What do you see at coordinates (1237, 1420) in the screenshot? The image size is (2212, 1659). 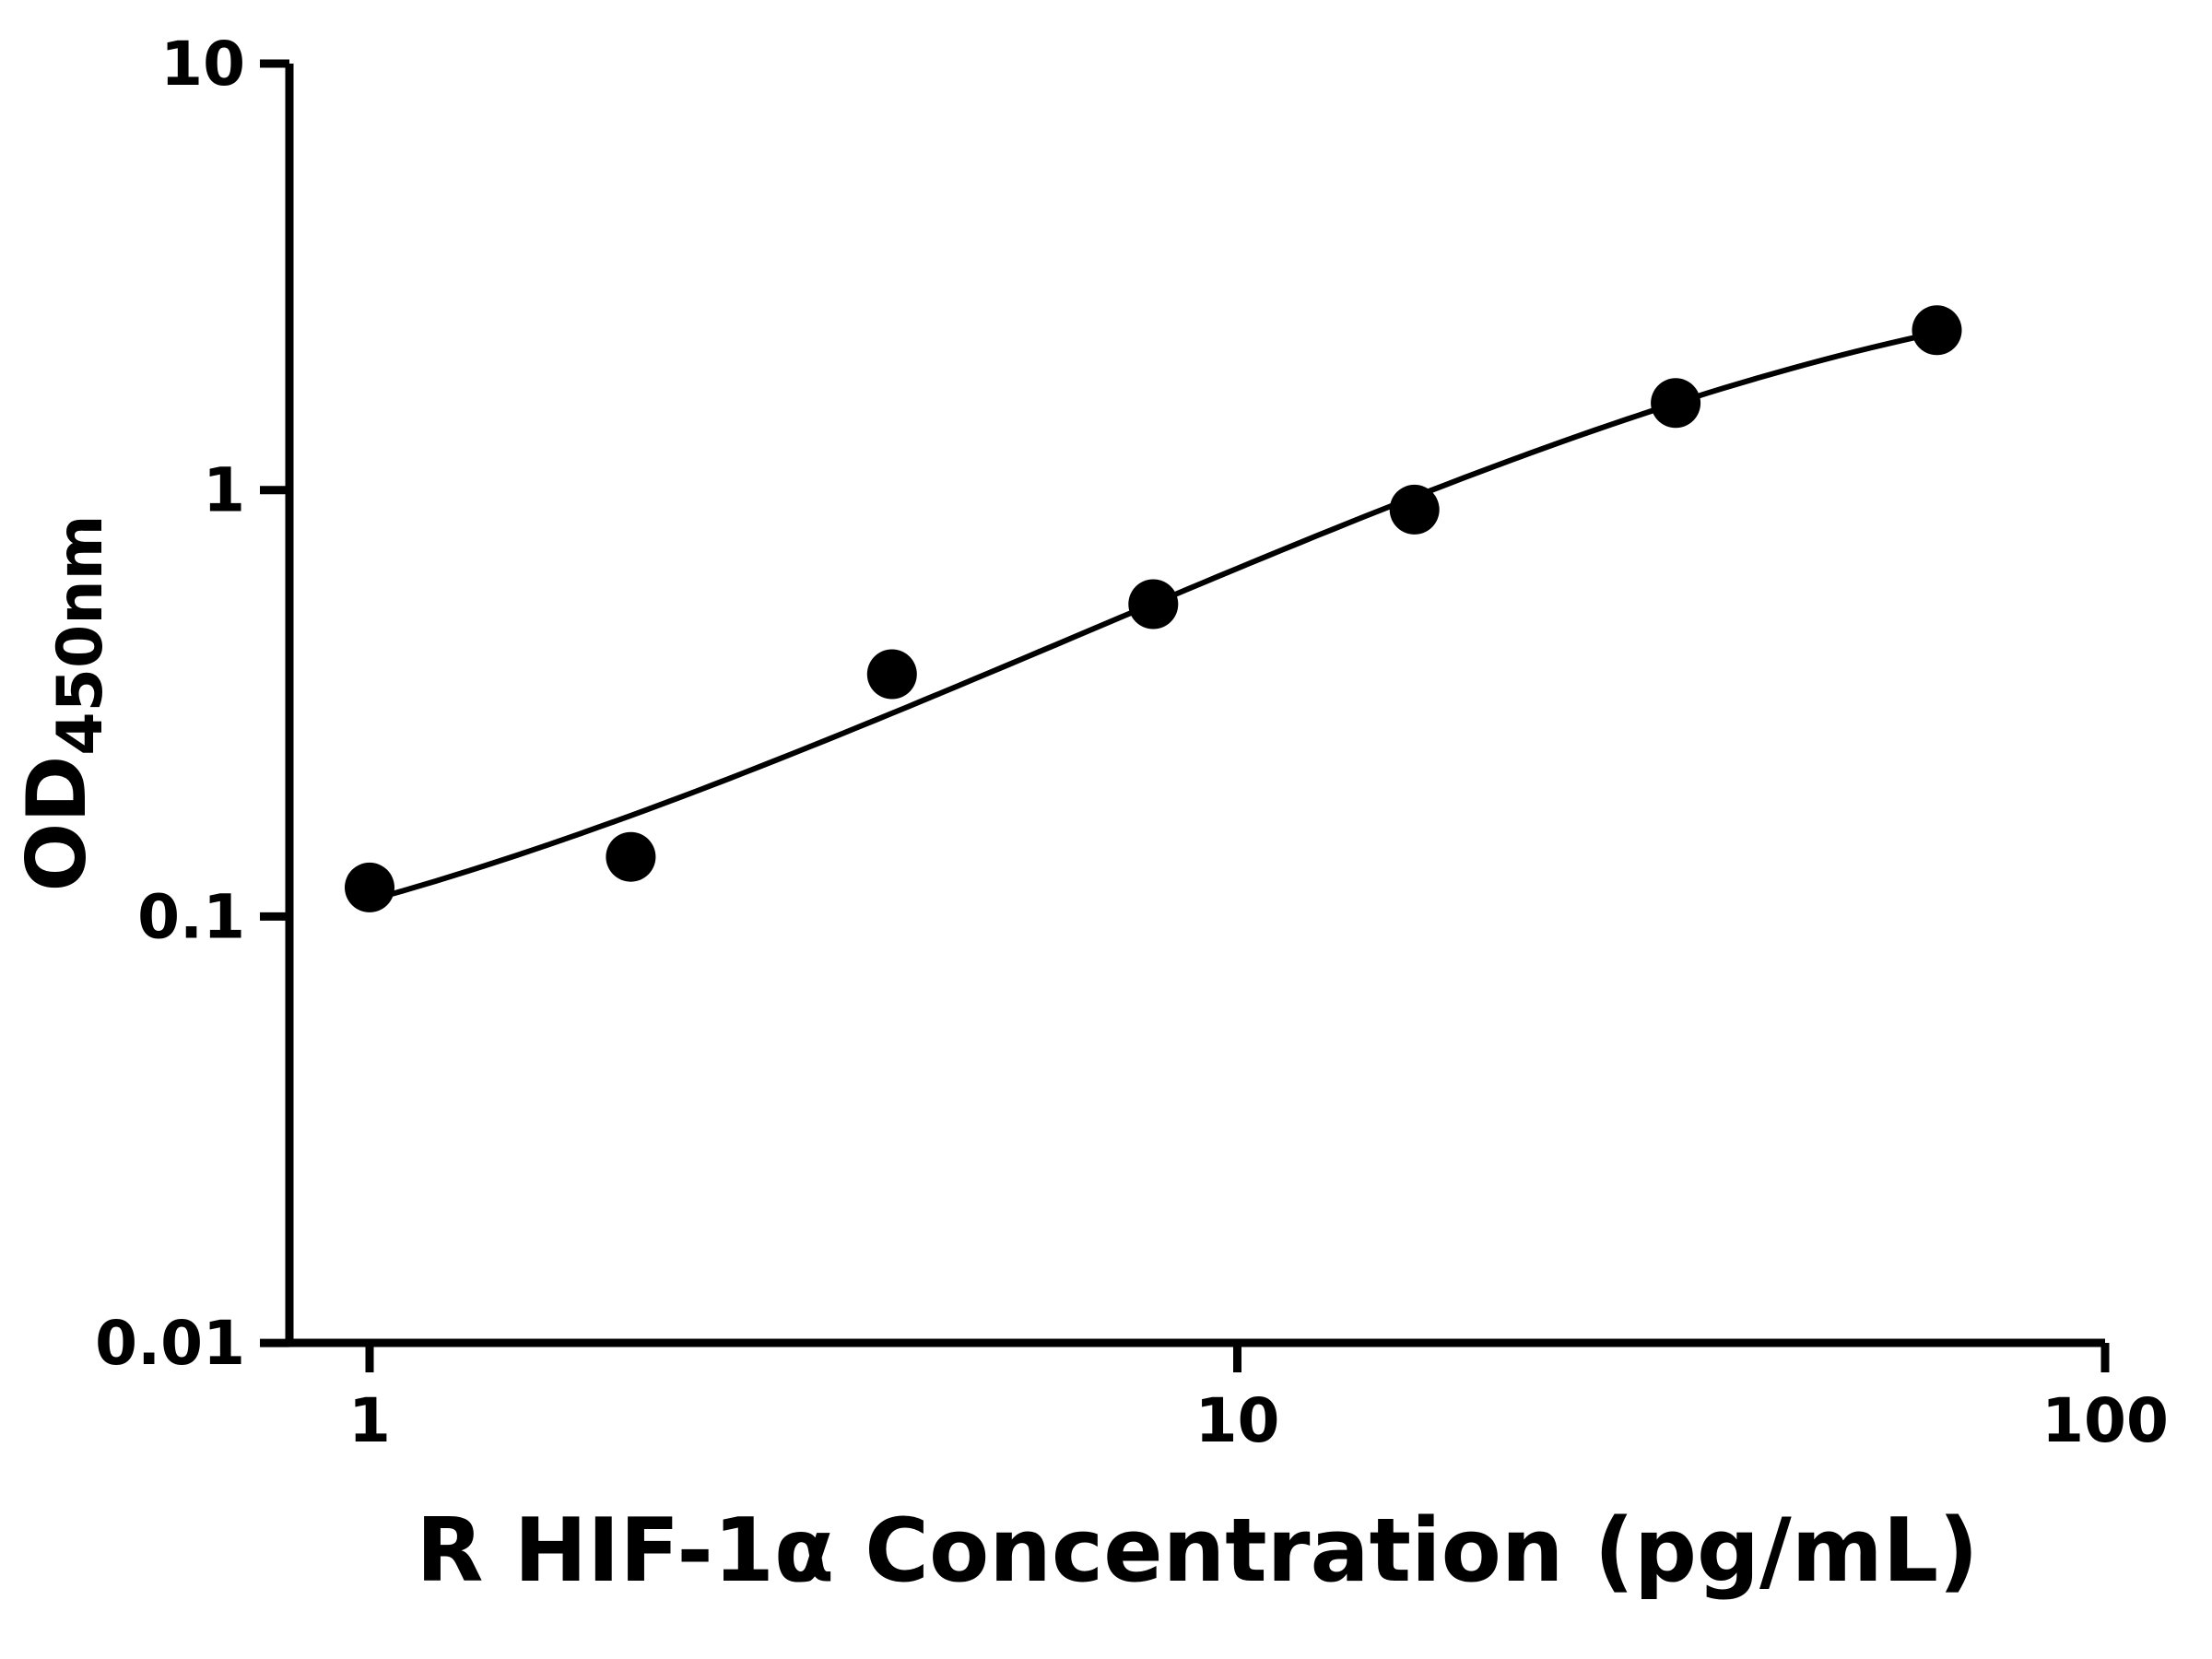 I see `x-tick-label: 10` at bounding box center [1237, 1420].